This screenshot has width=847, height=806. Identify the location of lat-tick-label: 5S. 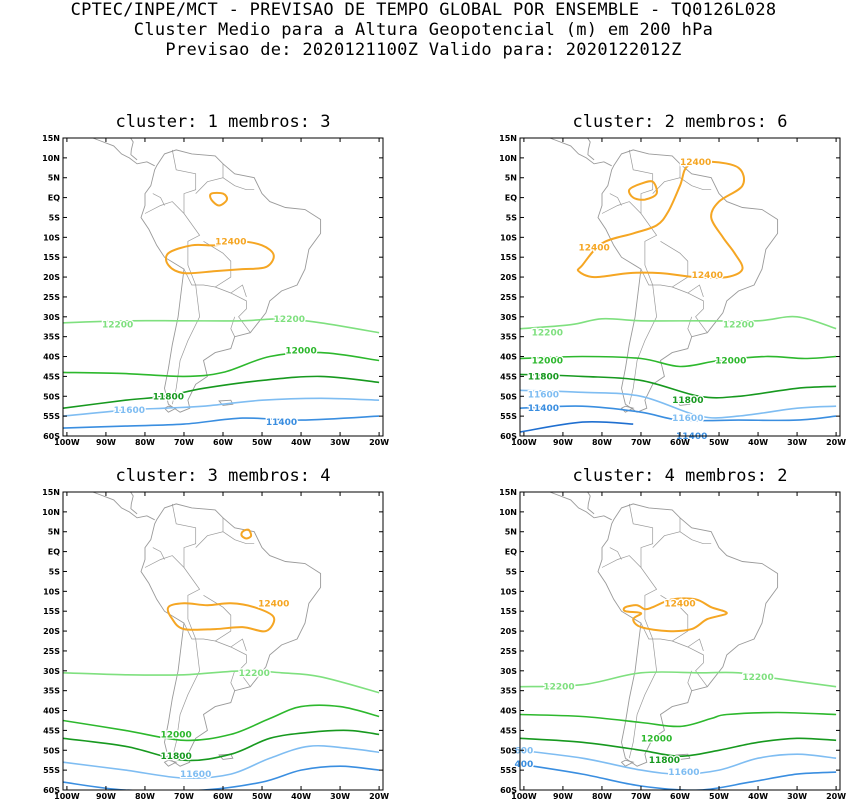
(512, 217).